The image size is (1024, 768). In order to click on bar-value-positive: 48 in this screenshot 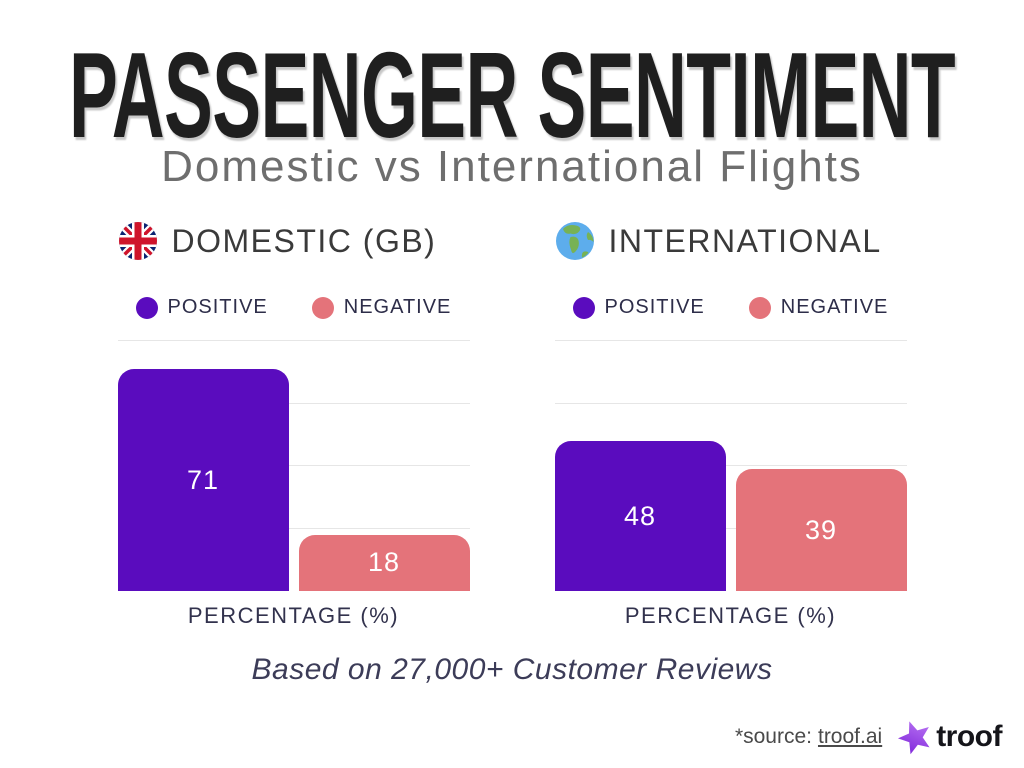, I will do `click(640, 515)`.